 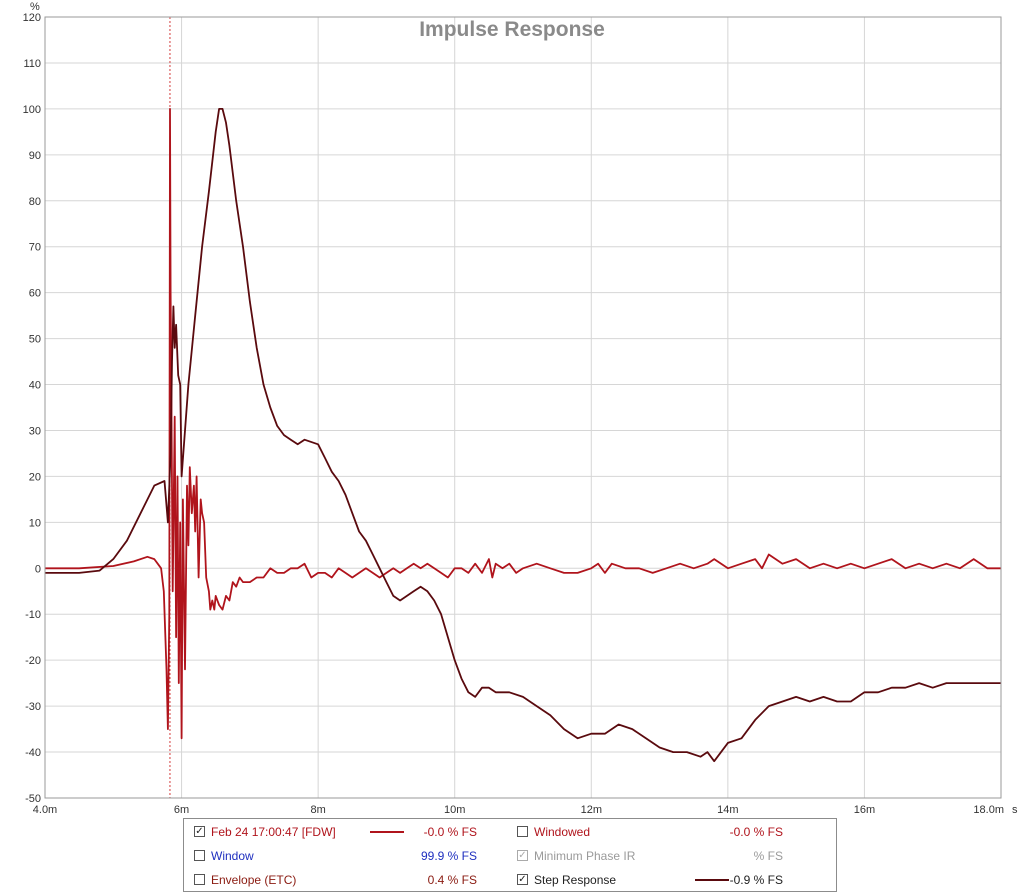 What do you see at coordinates (674, 880) in the screenshot?
I see `legend-item-step-response: ✓ Step Response -0.9 % FS` at bounding box center [674, 880].